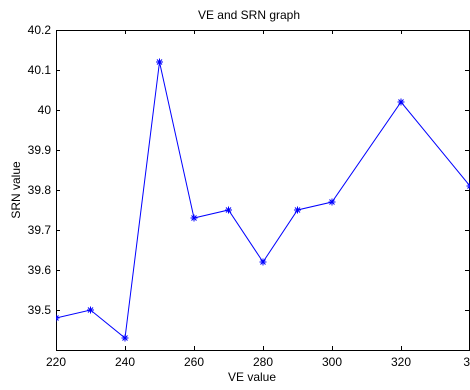 The height and width of the screenshot is (390, 470). Describe the element at coordinates (56, 362) in the screenshot. I see `x-tick-label: 220` at that location.